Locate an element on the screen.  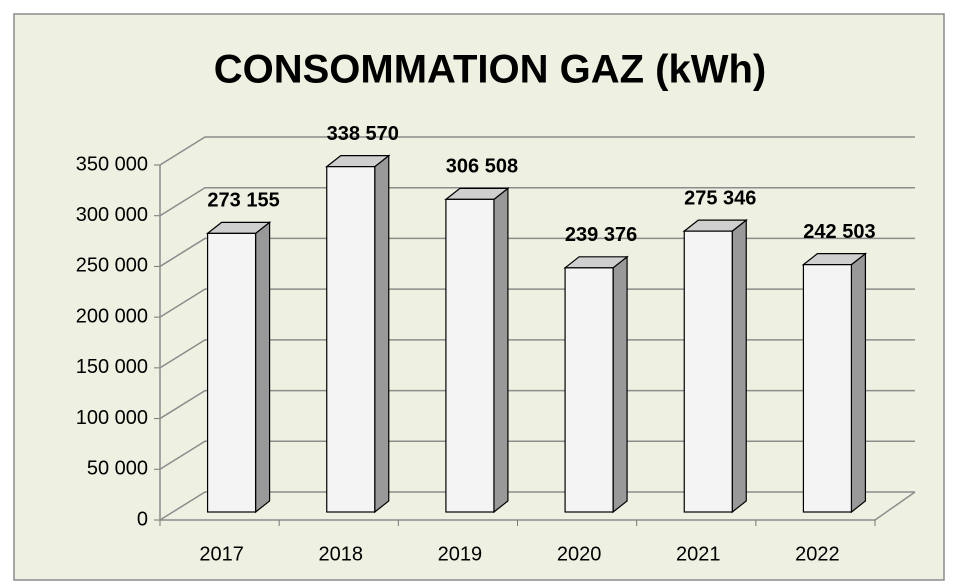
value-label: 273 155 is located at coordinates (243, 201).